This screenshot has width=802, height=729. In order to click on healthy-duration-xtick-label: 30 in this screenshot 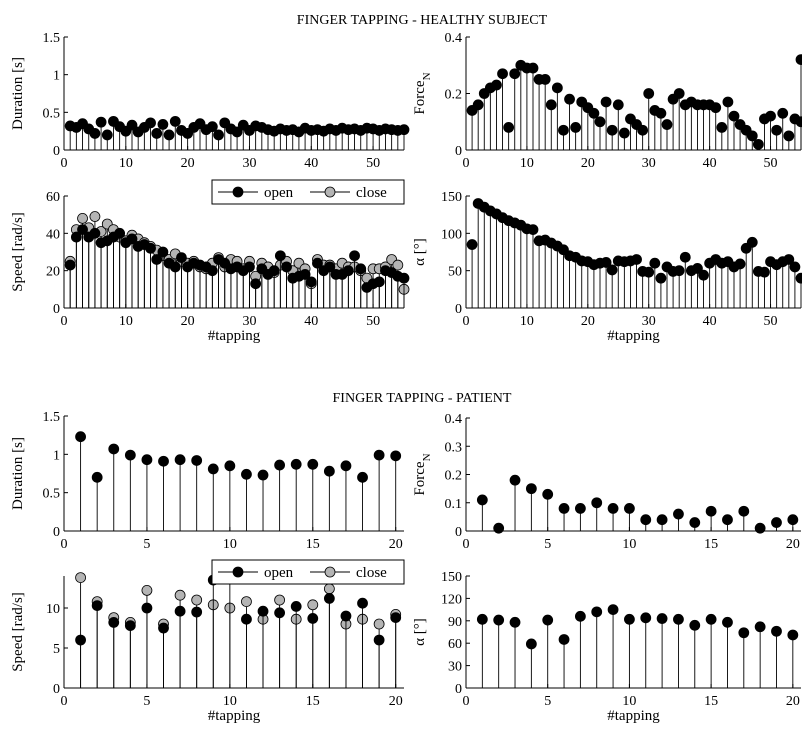, I will do `click(249, 163)`.